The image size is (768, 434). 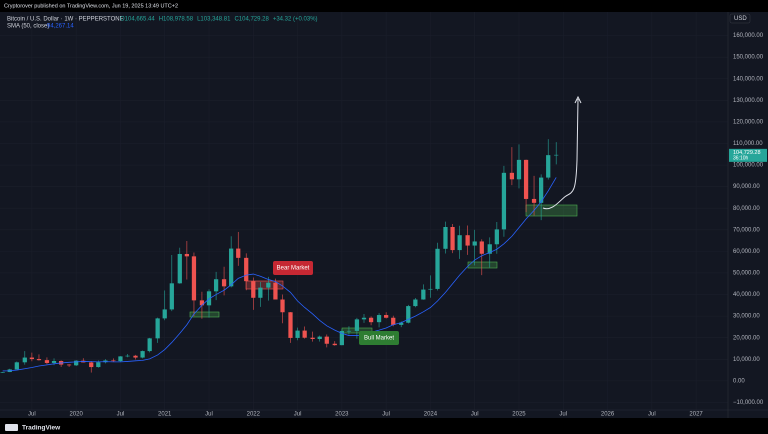 I want to click on y-tick-label: 10,000.00, so click(x=746, y=360).